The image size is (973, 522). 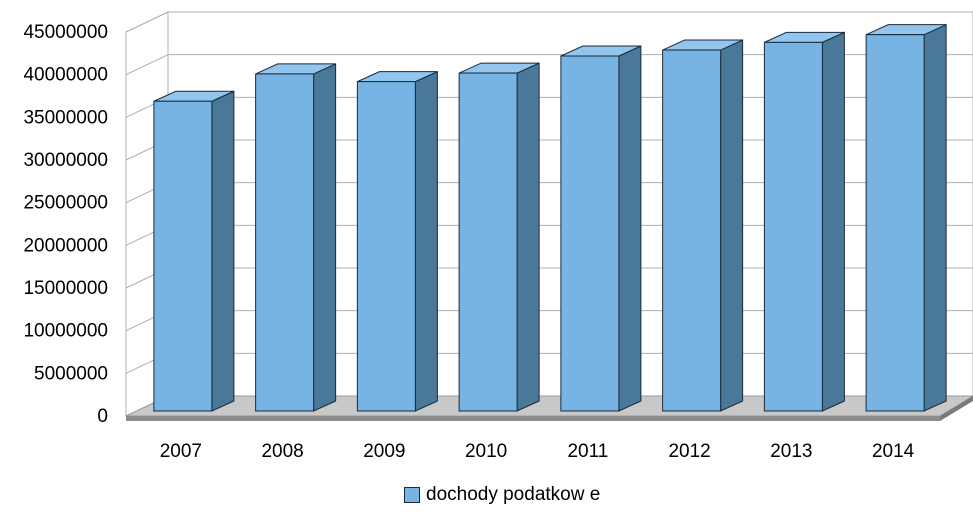 What do you see at coordinates (513, 494) in the screenshot?
I see `legend-label: dochody podatkow e` at bounding box center [513, 494].